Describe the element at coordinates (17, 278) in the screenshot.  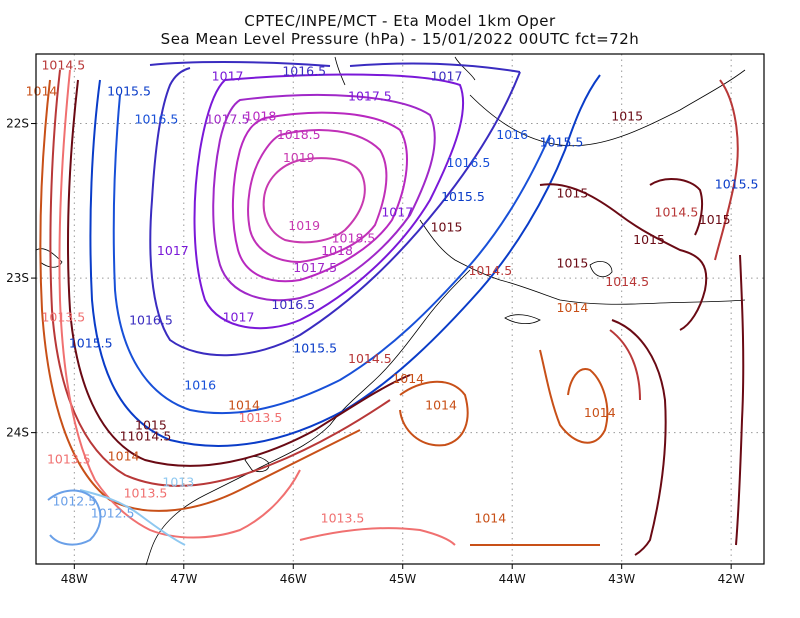
I see `y-tick-label: 23S` at that location.